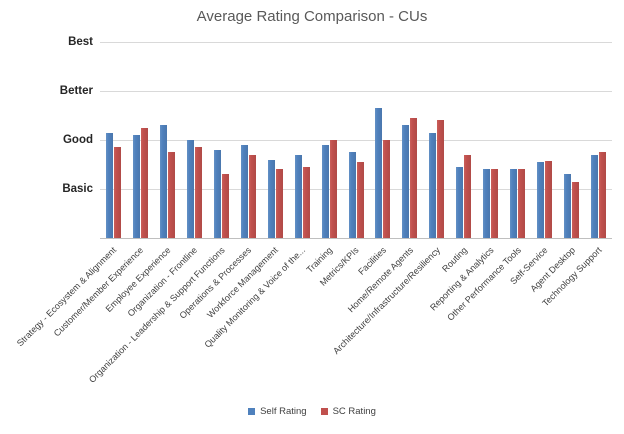 Image resolution: width=624 pixels, height=434 pixels. What do you see at coordinates (76, 91) in the screenshot?
I see `y-tick-label: Better` at bounding box center [76, 91].